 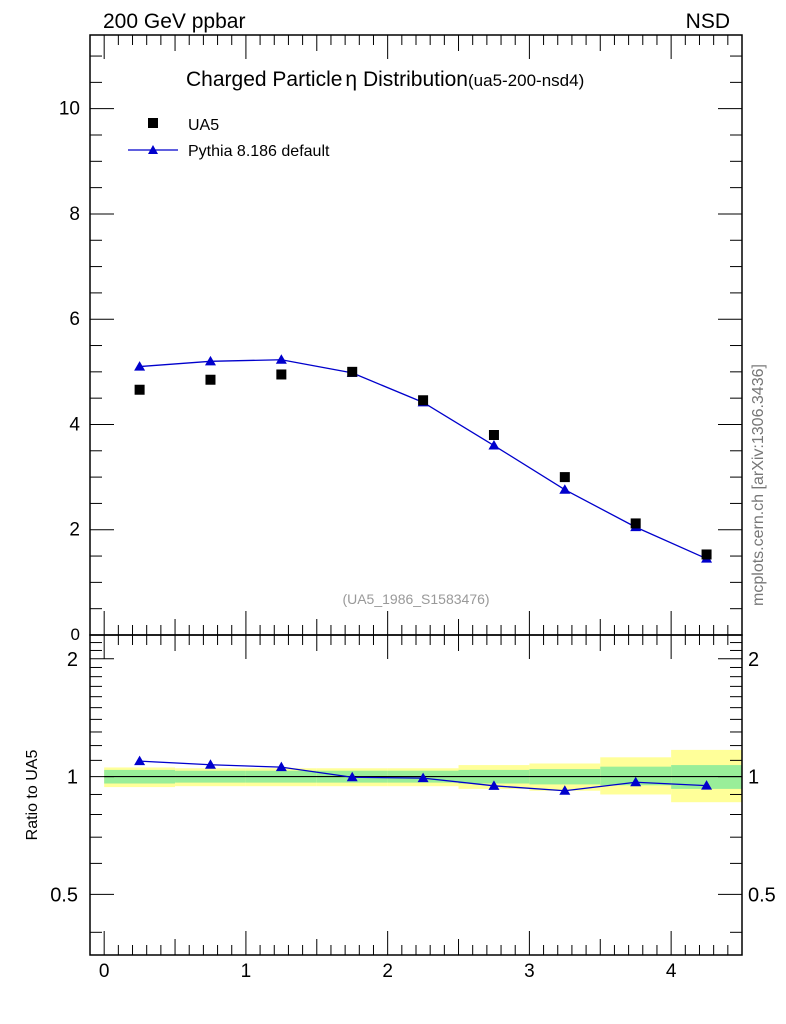 I want to click on ratio-y-tick-label: 1, so click(x=72, y=778).